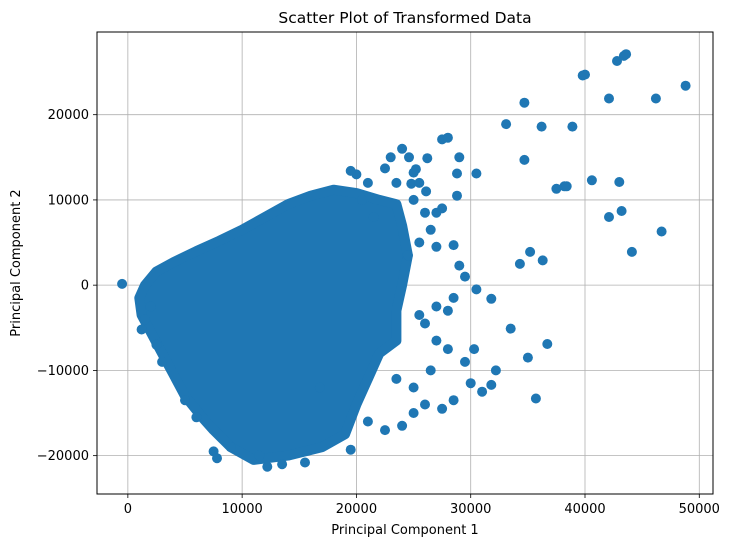 The image size is (731, 547). What do you see at coordinates (404, 18) in the screenshot?
I see `chart-title: Scatter Plot of Transformed Data` at bounding box center [404, 18].